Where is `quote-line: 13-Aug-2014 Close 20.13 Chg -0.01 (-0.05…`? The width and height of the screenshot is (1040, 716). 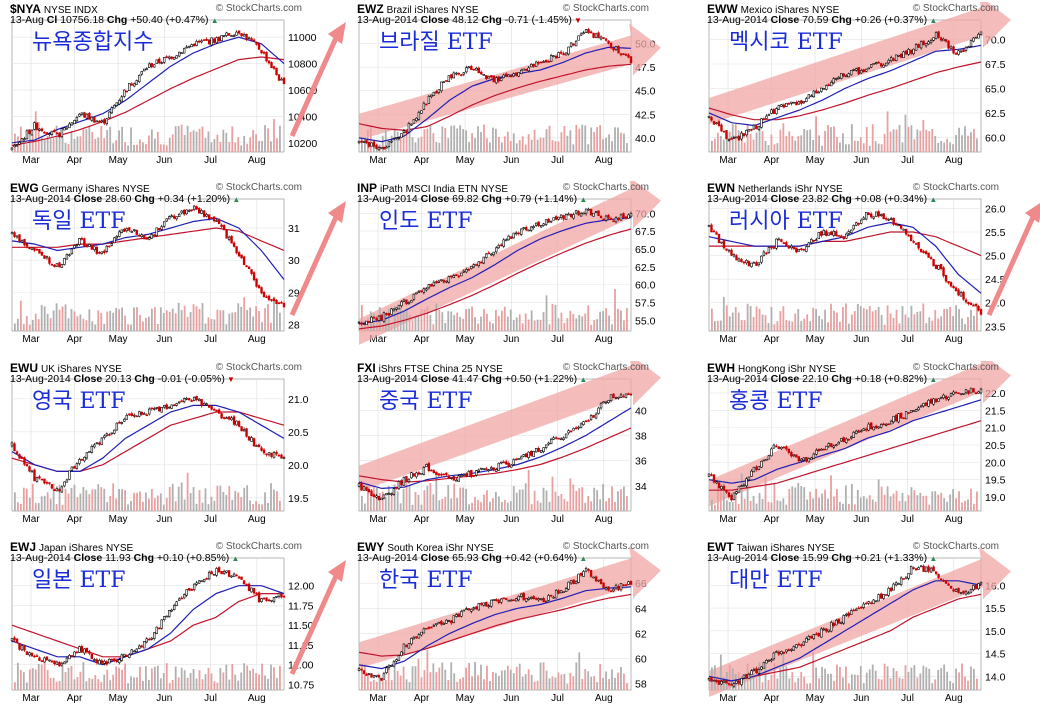
quote-line: 13-Aug-2014 Close 20.13 Chg -0.01 (-0.05… is located at coordinates (122, 379).